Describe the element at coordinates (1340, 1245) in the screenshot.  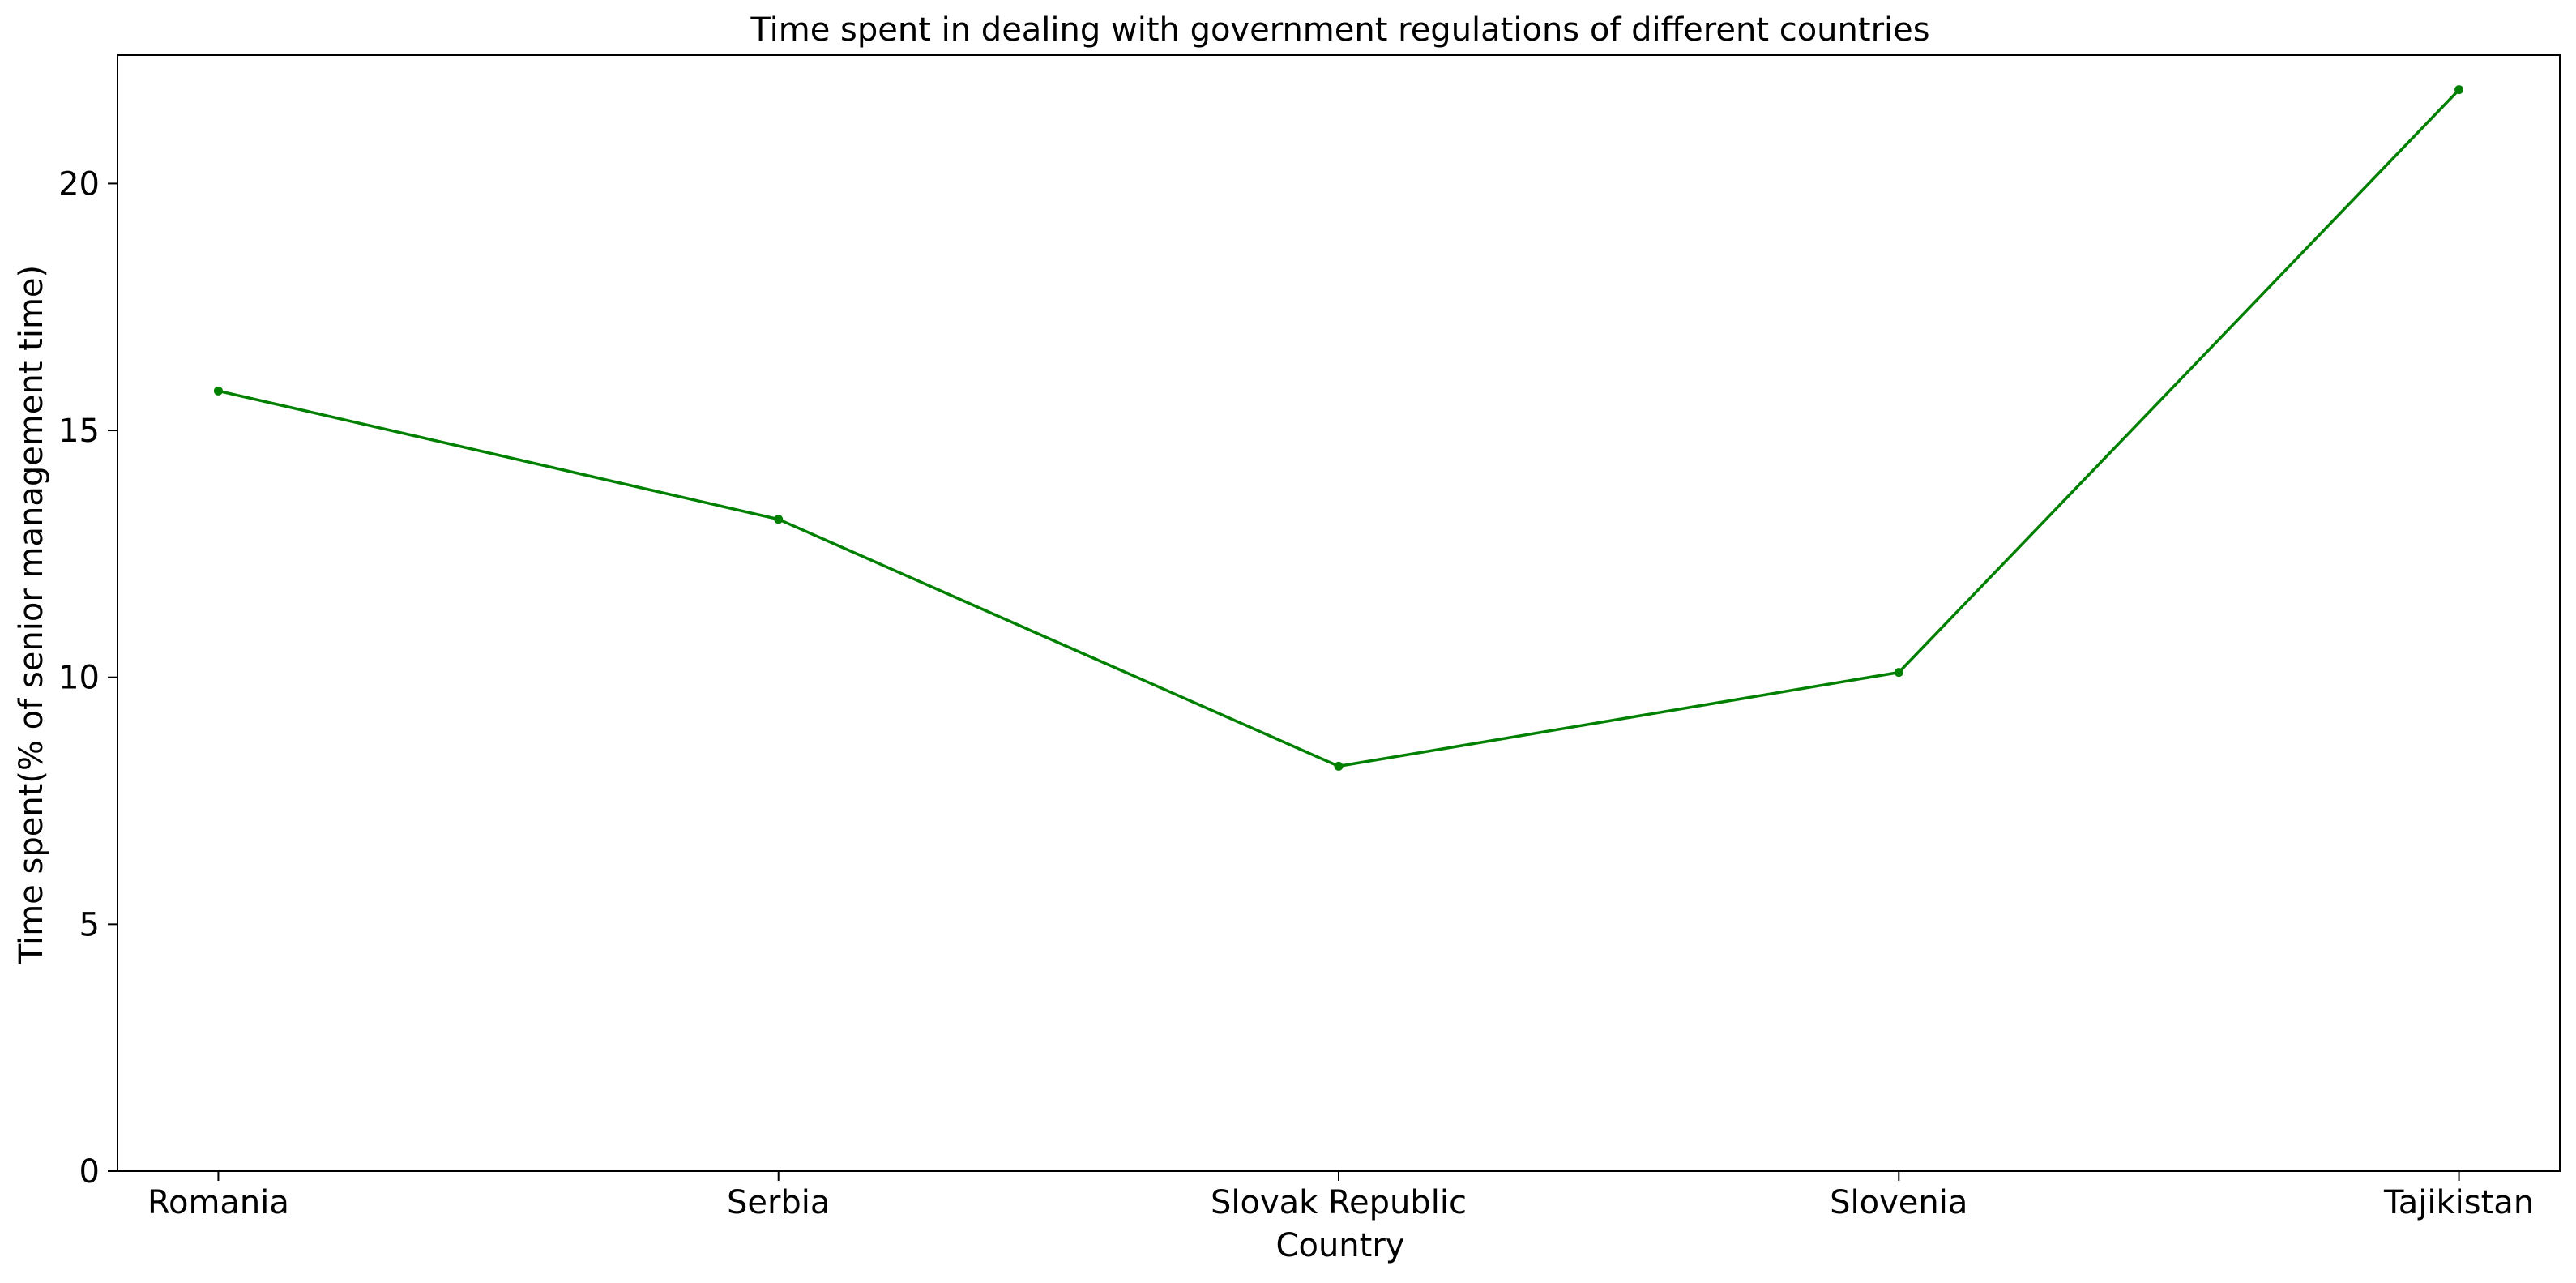
I see `x-axis-label: Country` at that location.